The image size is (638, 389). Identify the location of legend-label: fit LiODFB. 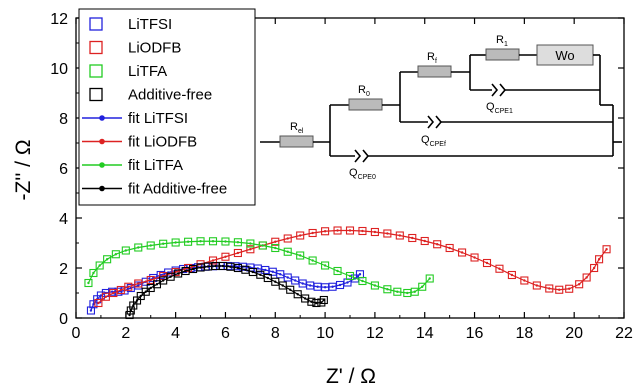
(162, 142).